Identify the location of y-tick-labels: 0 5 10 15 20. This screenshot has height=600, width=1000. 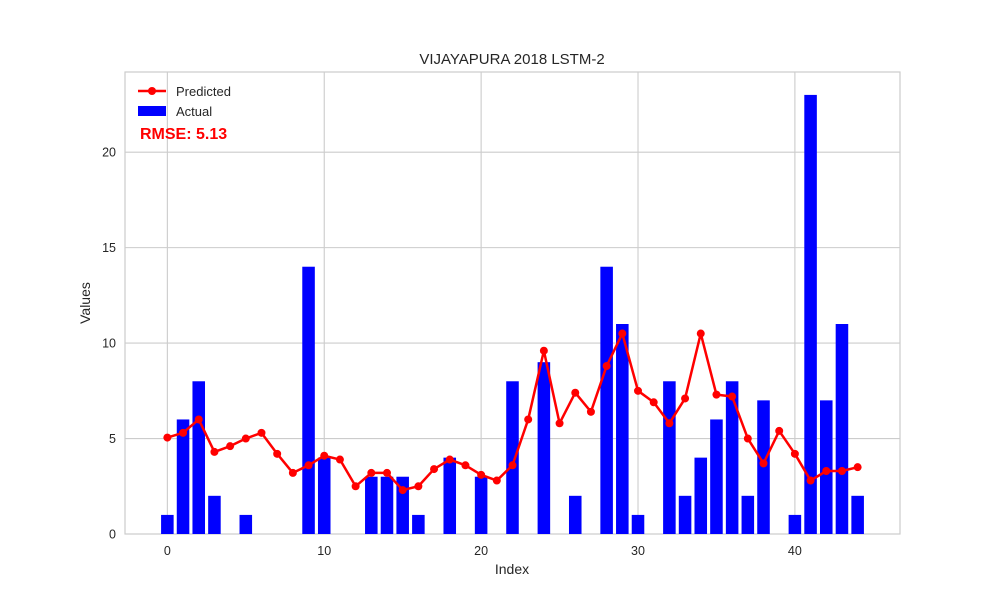
(109, 344).